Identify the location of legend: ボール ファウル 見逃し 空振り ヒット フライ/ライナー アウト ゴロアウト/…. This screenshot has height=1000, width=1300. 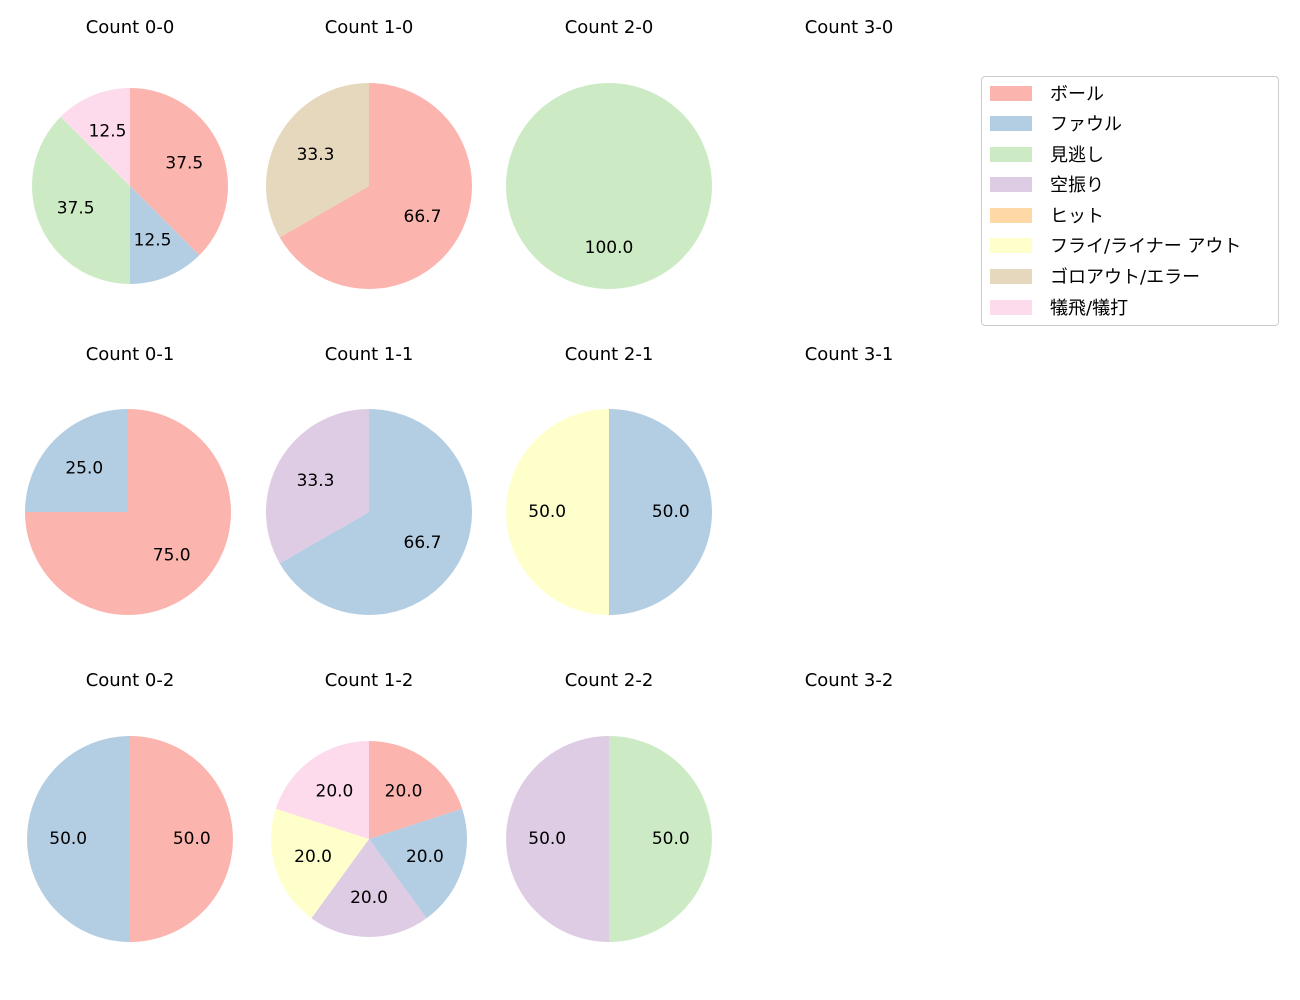
(1130, 201).